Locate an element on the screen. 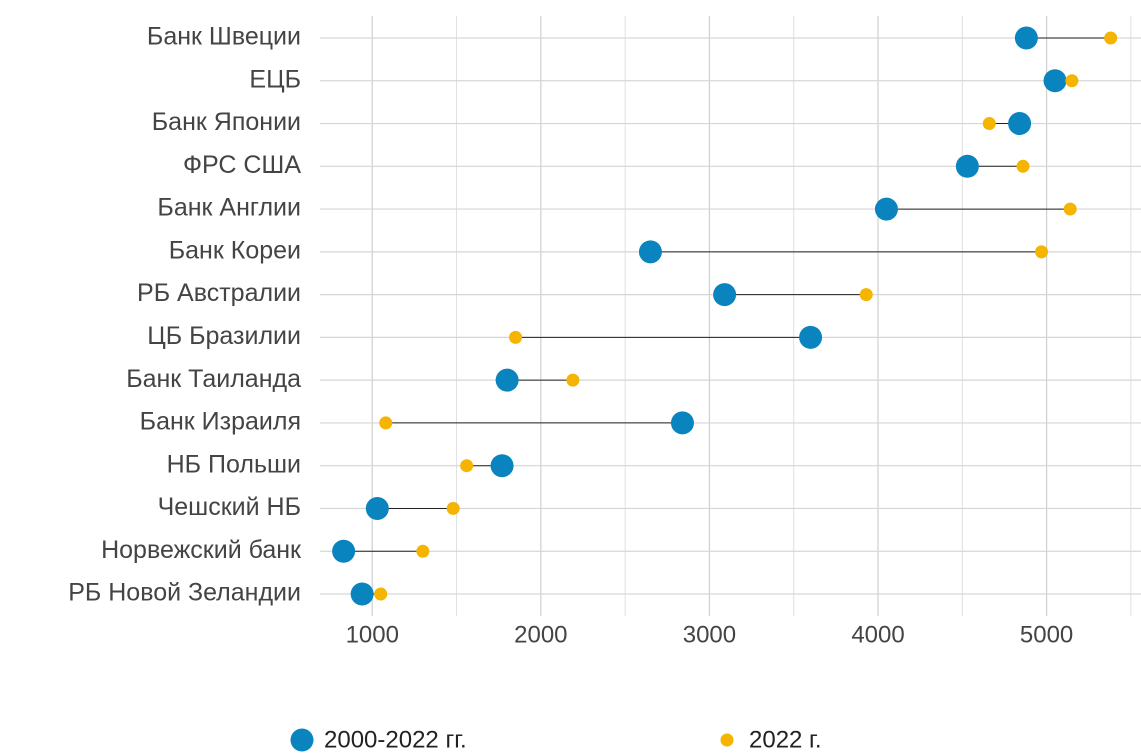 This screenshot has width=1141, height=756. y-tick-label: Банк Таиланда is located at coordinates (213, 379).